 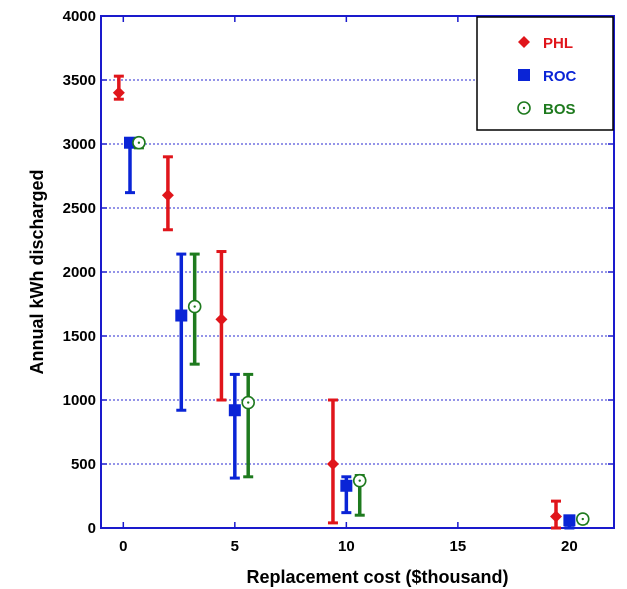 I want to click on legend: PHL ROC BOS, so click(x=545, y=73).